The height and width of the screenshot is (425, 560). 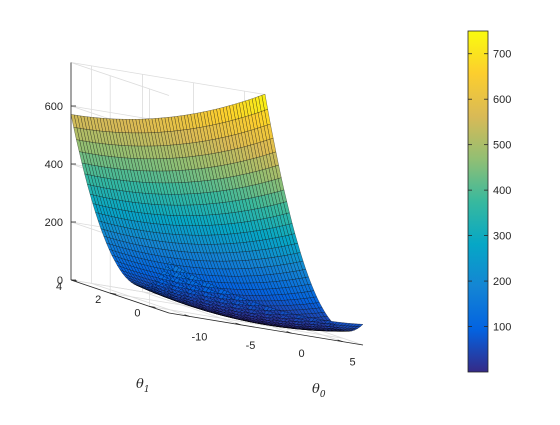 What do you see at coordinates (502, 100) in the screenshot?
I see `colorbar-tick-label: 600` at bounding box center [502, 100].